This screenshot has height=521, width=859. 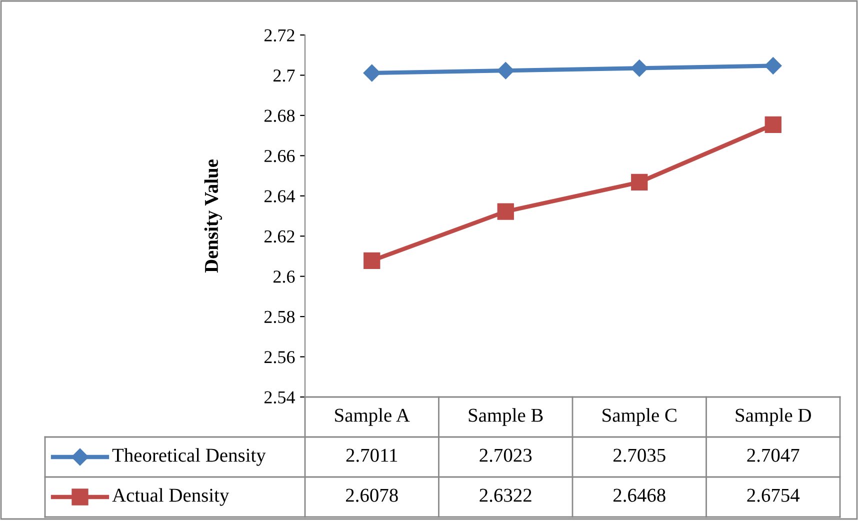 What do you see at coordinates (639, 455) in the screenshot?
I see `data-label: 2.7035` at bounding box center [639, 455].